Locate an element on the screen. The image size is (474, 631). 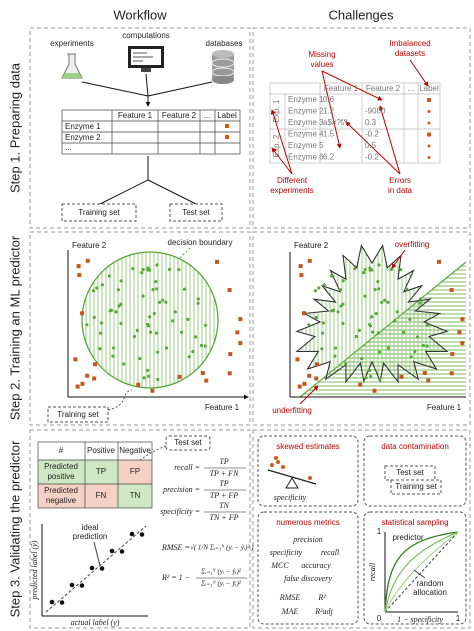
annotation: experiments is located at coordinates (292, 190).